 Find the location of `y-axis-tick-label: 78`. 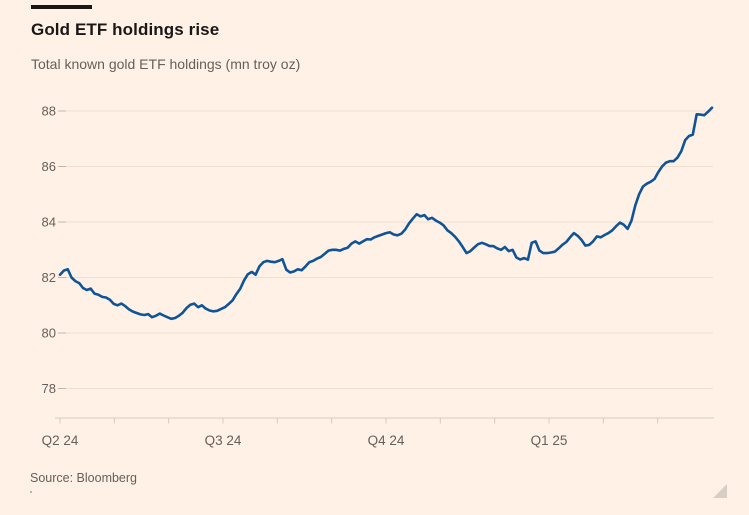

y-axis-tick-label: 78 is located at coordinates (49, 388).